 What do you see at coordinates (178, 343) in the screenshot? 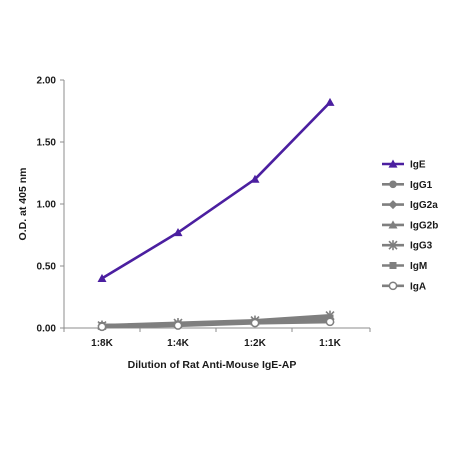
I see `x-tick-label: 1:4K` at bounding box center [178, 343].